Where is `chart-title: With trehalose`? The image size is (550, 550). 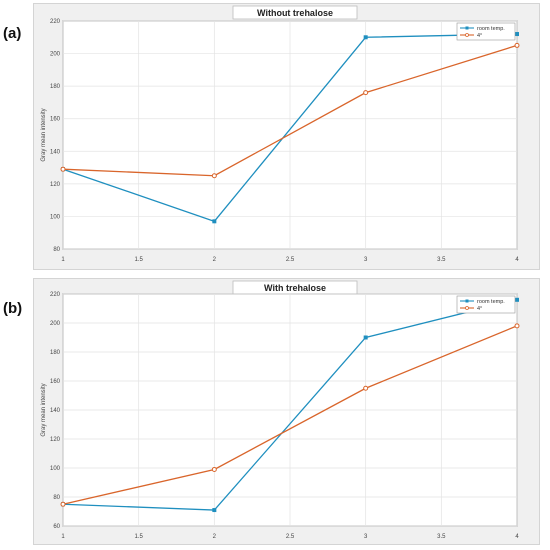 chart-title: With trehalose is located at coordinates (295, 288).